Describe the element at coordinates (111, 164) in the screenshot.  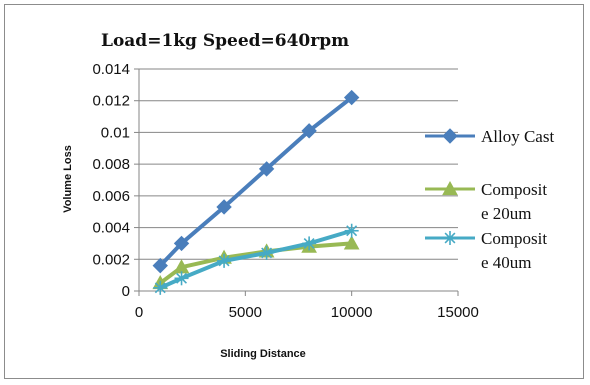
I see `y-tick-label-4: 0.008` at that location.